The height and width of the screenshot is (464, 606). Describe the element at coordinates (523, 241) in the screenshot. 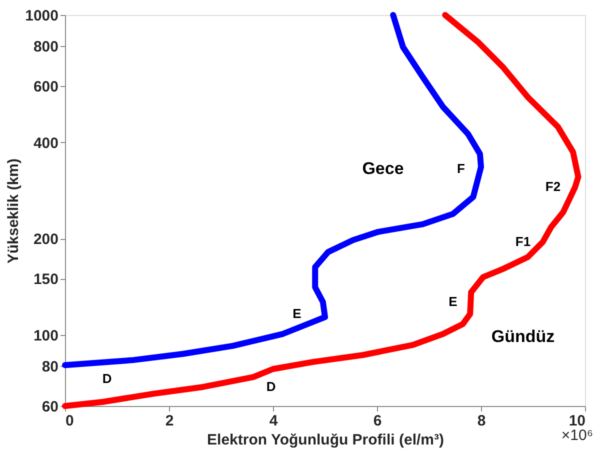

I see `annotation: F1` at that location.